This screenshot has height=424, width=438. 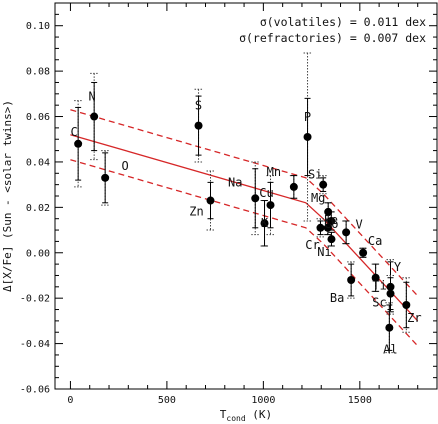 I want to click on x-tick-label: 500, so click(x=167, y=400).